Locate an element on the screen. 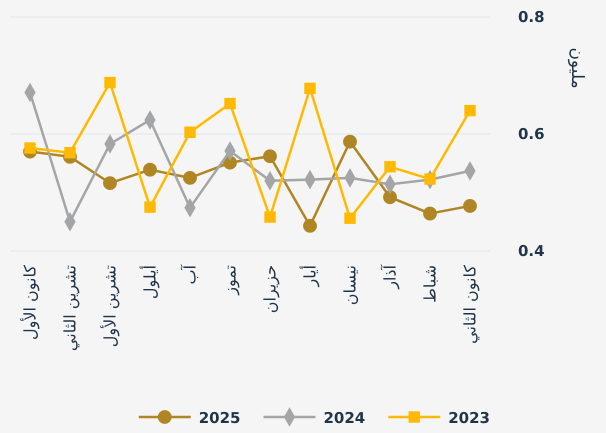 This screenshot has width=606, height=433. x-tick-label: كانون الثاني is located at coordinates (470, 304).